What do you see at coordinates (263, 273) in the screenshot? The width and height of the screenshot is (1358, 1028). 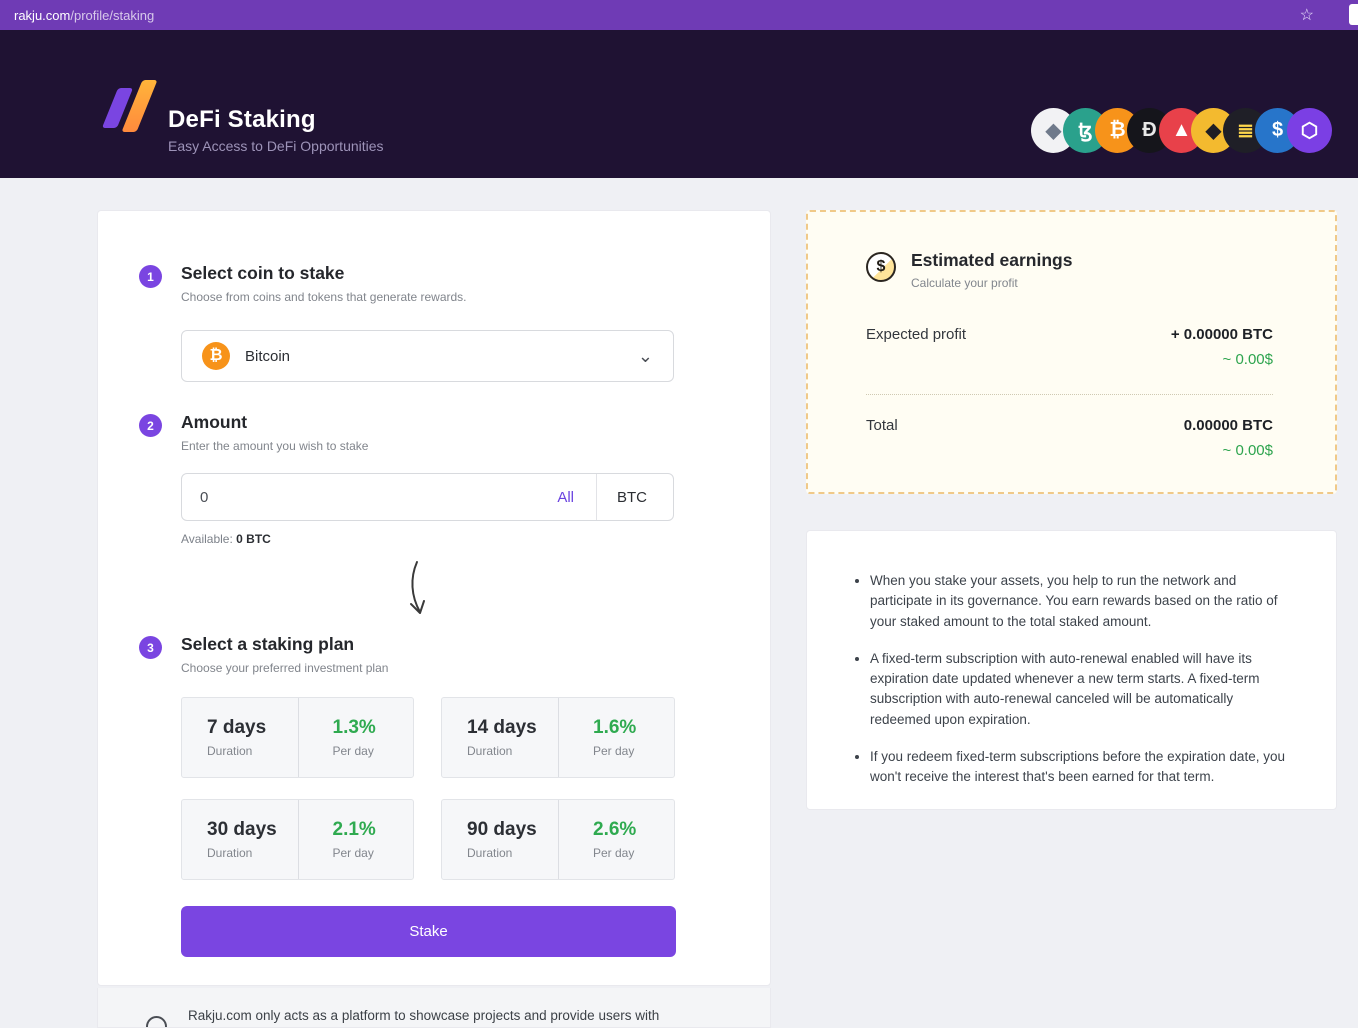 I see `step-1-title: Select coin to stake` at bounding box center [263, 273].